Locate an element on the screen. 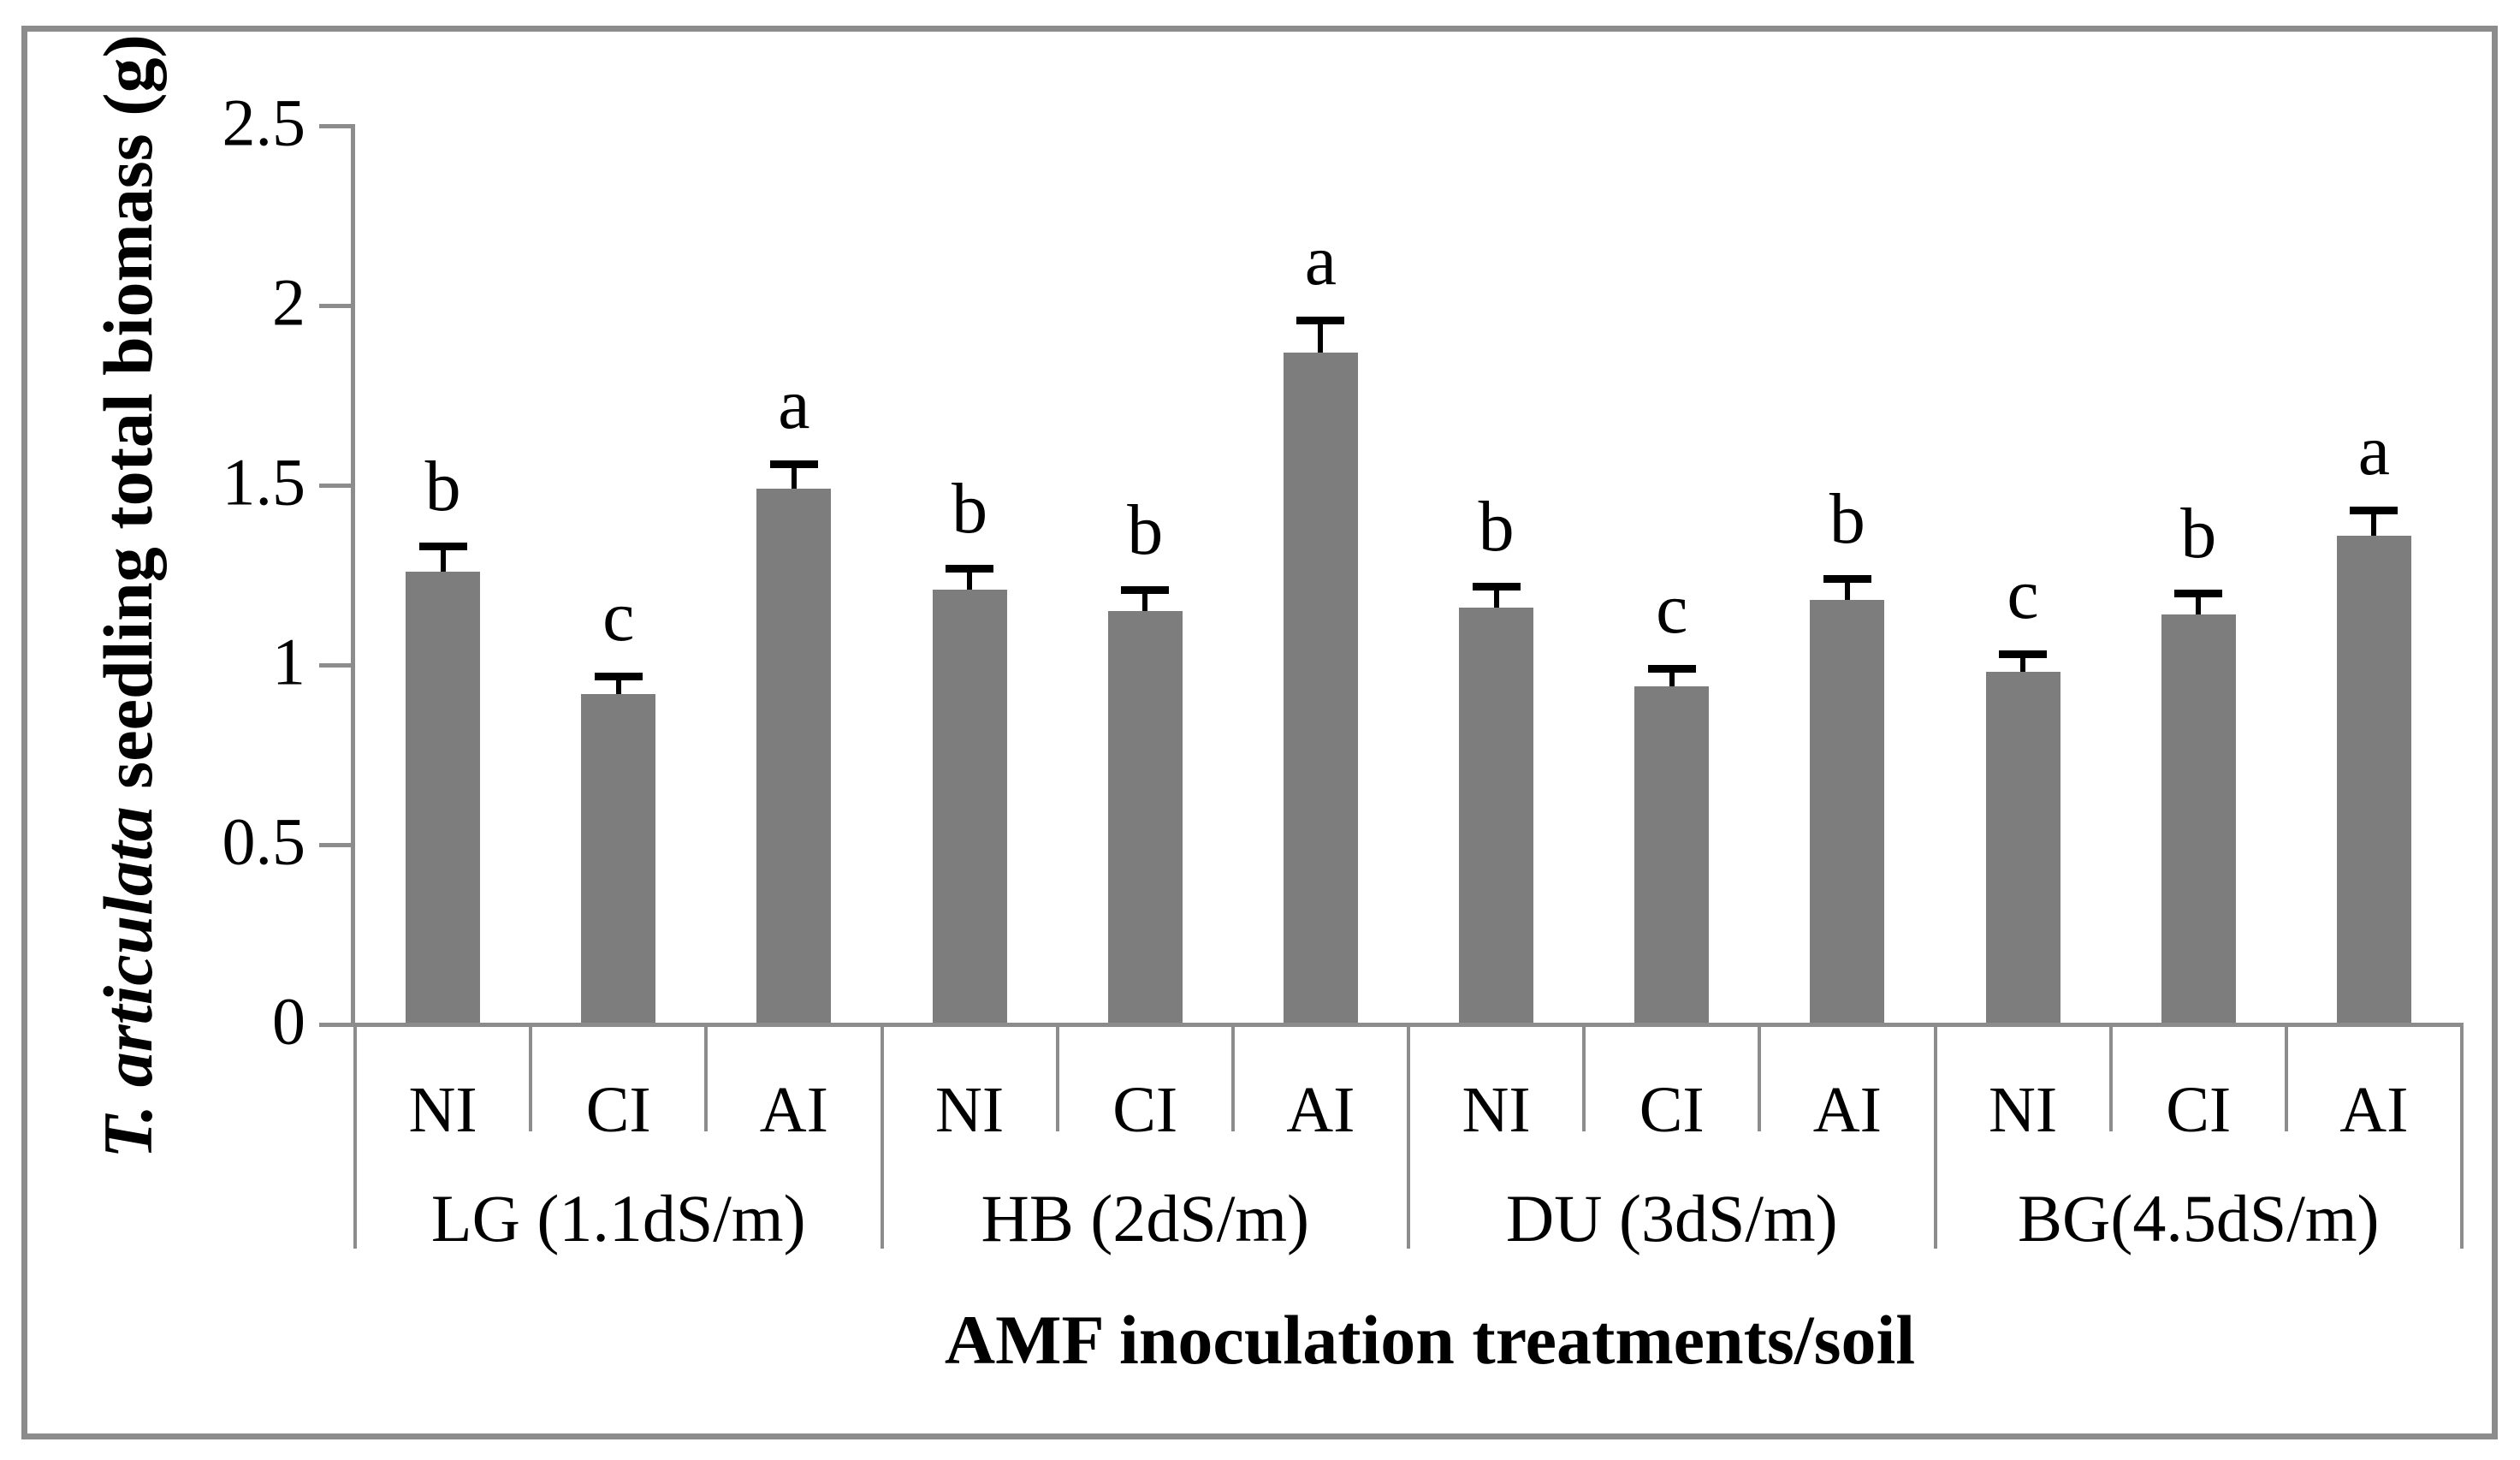 The image size is (2520, 1460). y-tick-label: 1.5 is located at coordinates (264, 481).